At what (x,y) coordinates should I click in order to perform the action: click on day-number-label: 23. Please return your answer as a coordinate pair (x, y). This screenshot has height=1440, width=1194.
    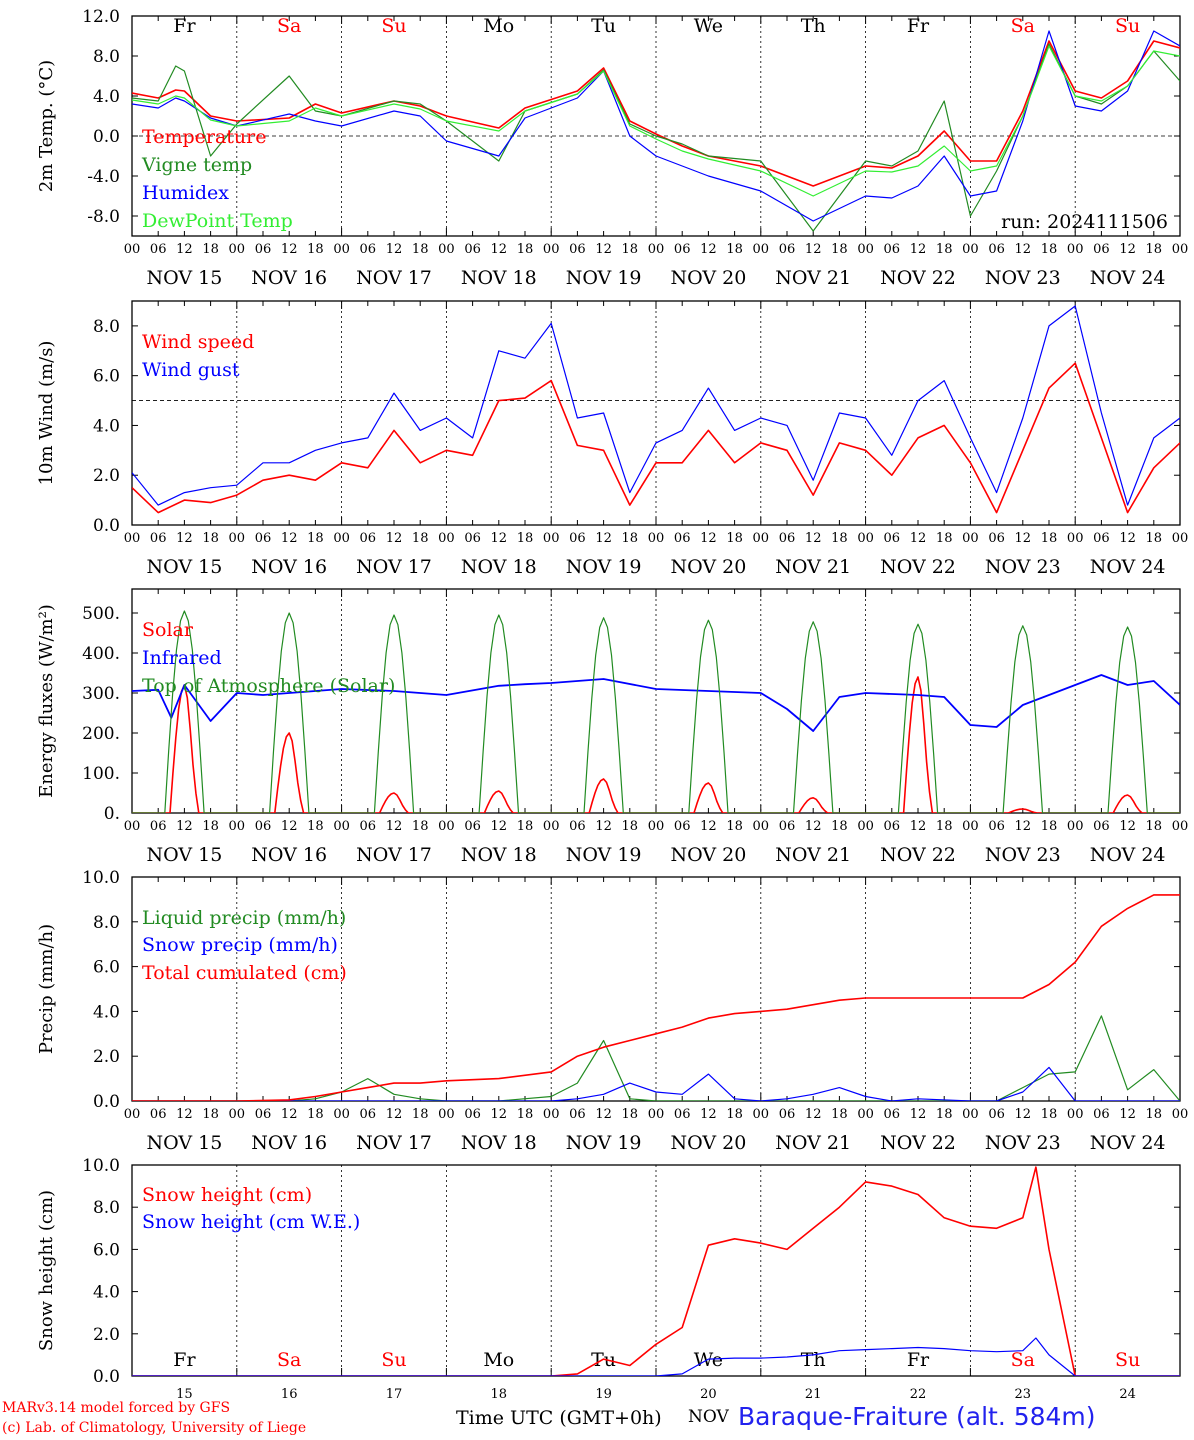
    Looking at the image, I should click on (1023, 1394).